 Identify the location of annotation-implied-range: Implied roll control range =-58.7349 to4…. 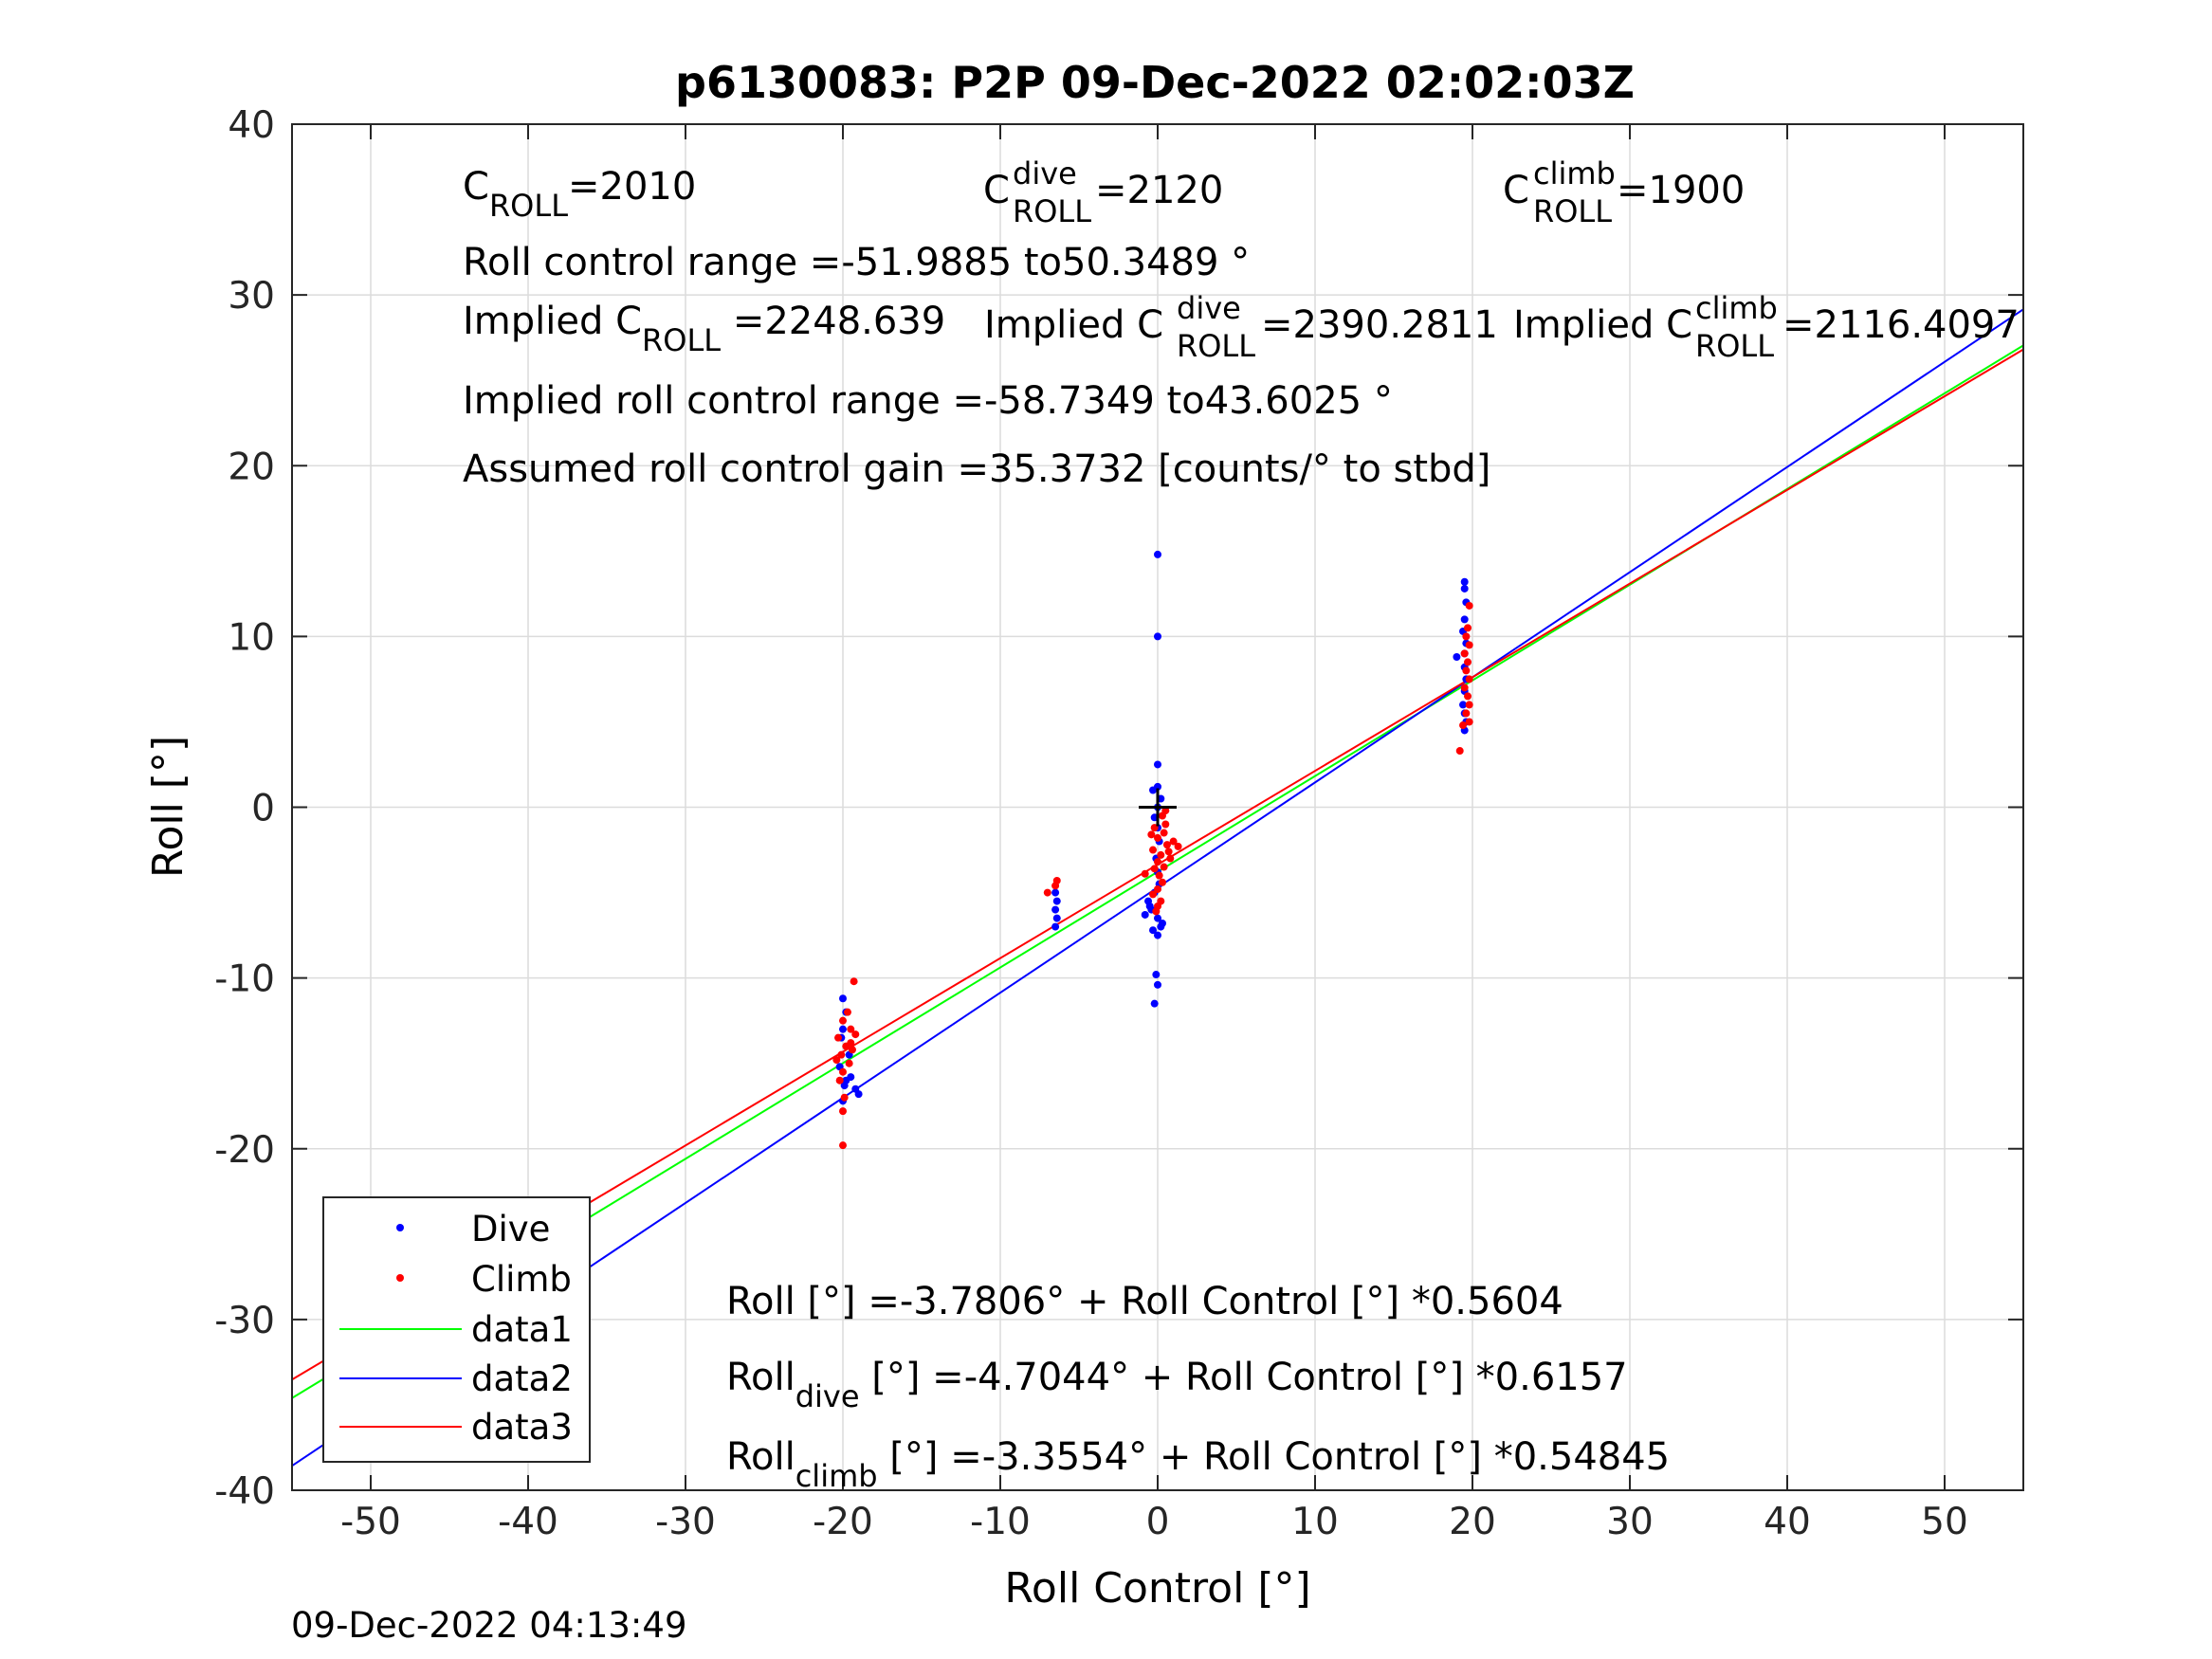
(928, 401).